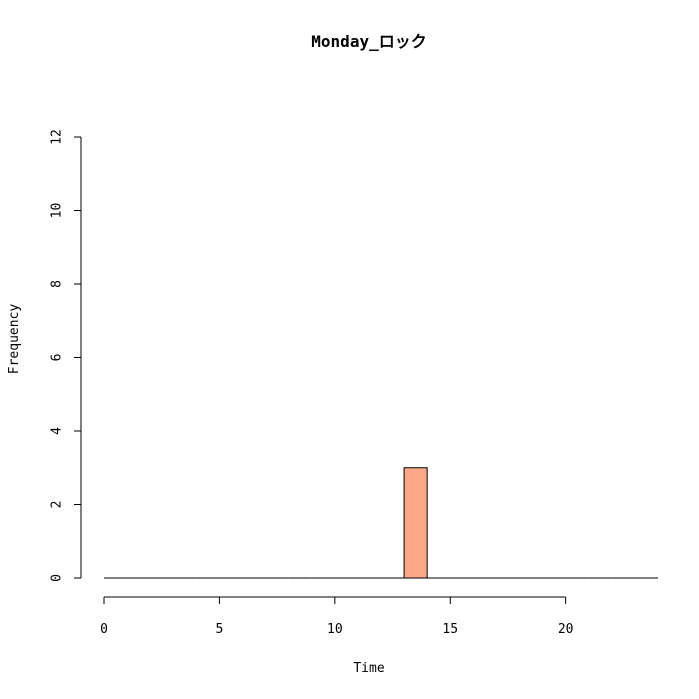 The width and height of the screenshot is (699, 699). I want to click on y-axis: 0 2 4 6 8 10 12, so click(66, 355).